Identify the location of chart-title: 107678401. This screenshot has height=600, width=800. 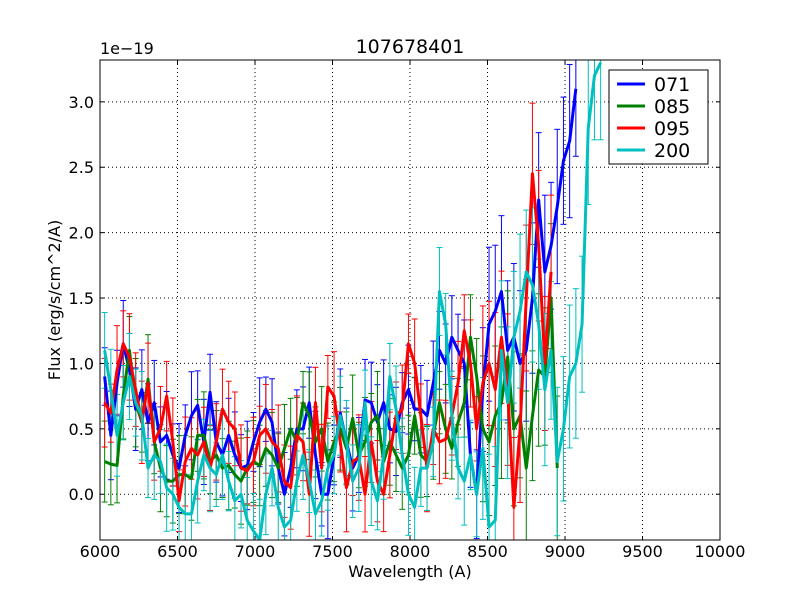
(410, 47).